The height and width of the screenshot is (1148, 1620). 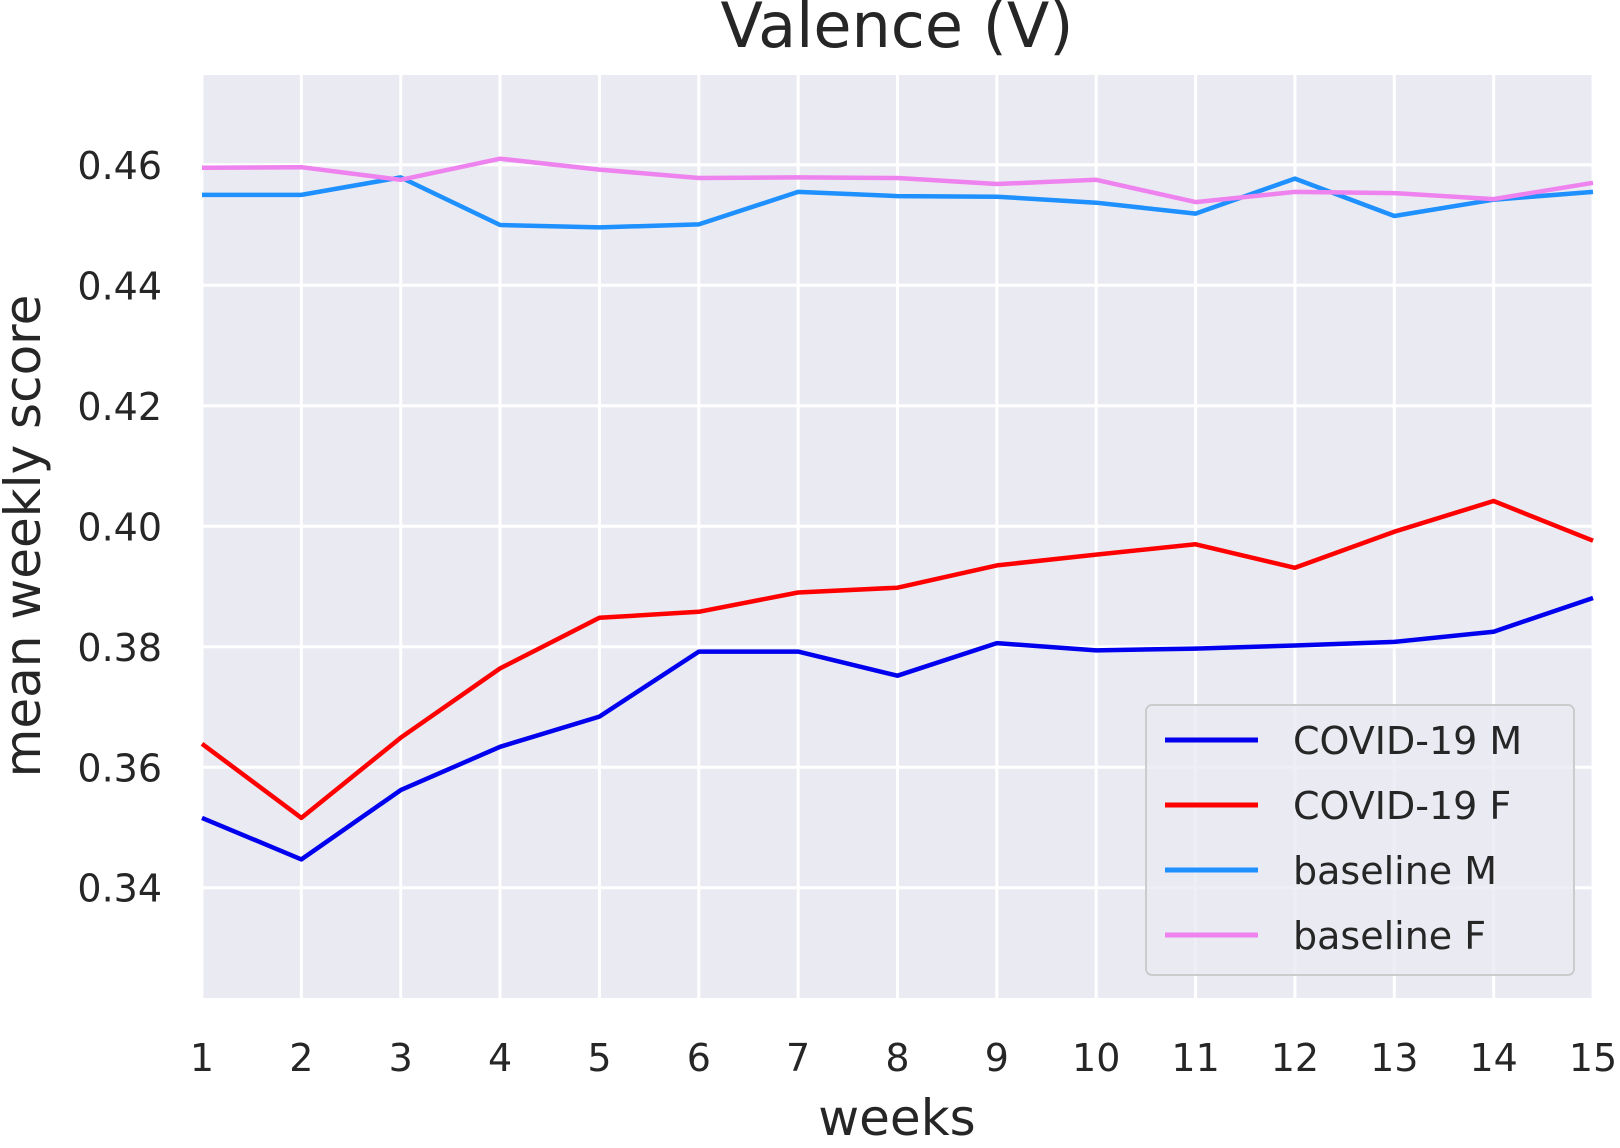 I want to click on x-tick-labels: 1 2 3 4 5 6 7 8 9 10 11 12 13 14 15, so click(x=903, y=1058).